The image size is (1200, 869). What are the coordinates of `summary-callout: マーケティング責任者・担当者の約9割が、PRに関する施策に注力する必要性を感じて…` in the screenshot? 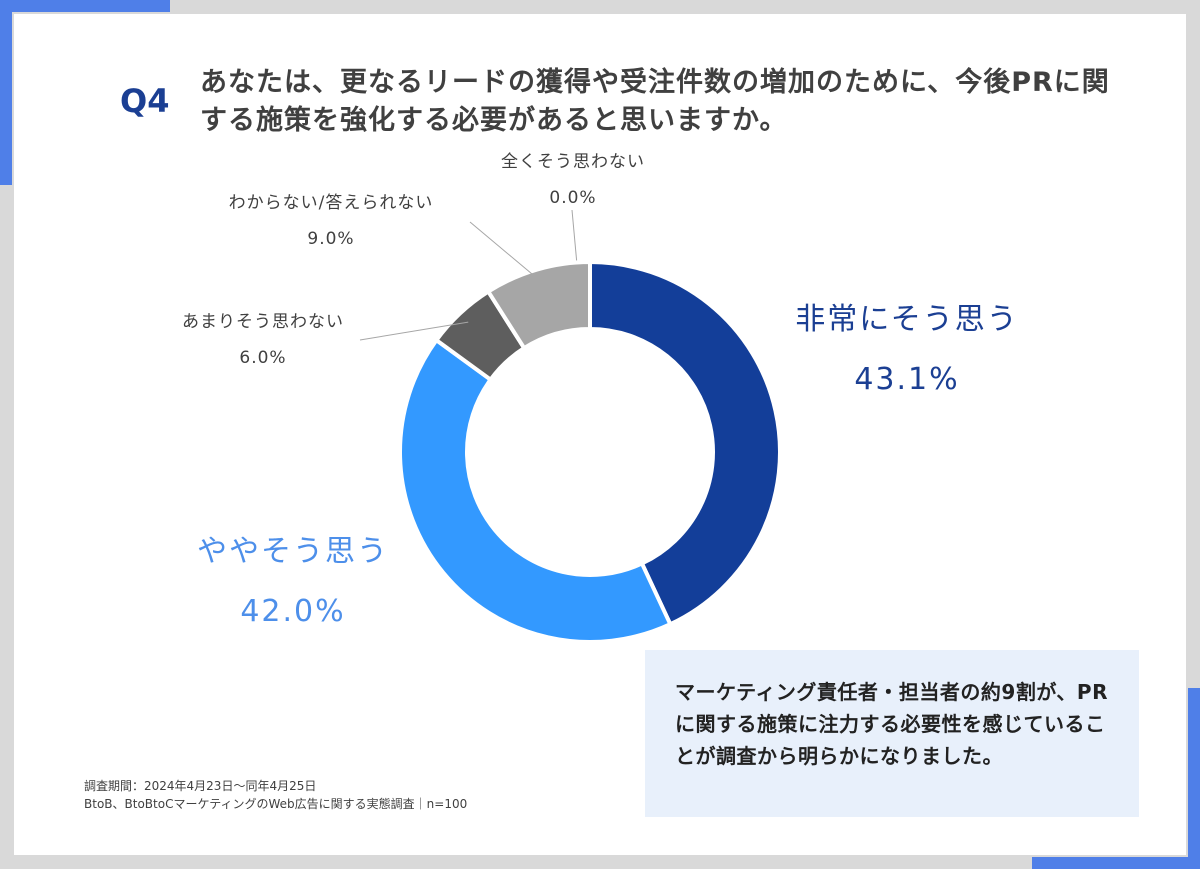 It's located at (892, 733).